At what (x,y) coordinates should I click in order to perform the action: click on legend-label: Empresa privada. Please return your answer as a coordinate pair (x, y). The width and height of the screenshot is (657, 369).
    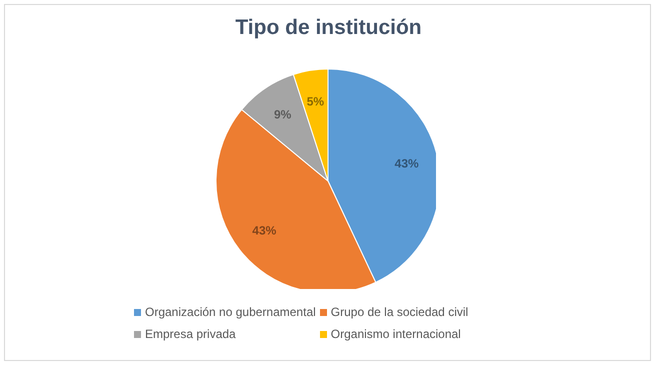
    Looking at the image, I should click on (190, 334).